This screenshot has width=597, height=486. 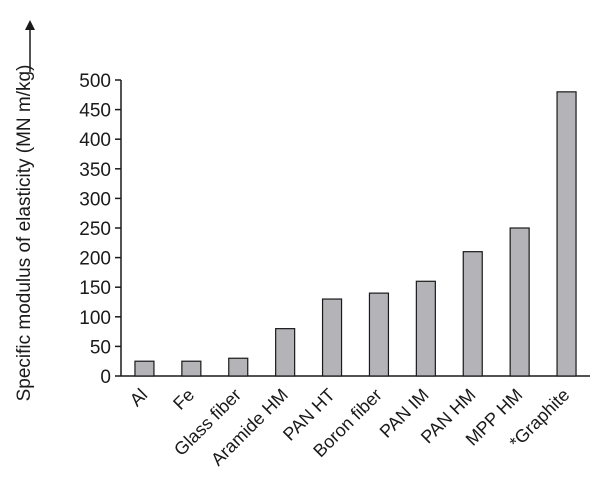 What do you see at coordinates (95, 259) in the screenshot?
I see `y-tick-label: 200` at bounding box center [95, 259].